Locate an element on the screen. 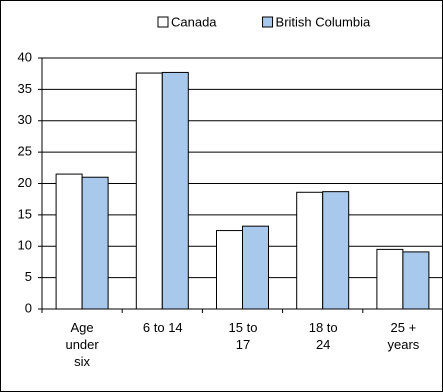 This screenshot has width=443, height=392. y-tick-label: 40 is located at coordinates (25, 56).